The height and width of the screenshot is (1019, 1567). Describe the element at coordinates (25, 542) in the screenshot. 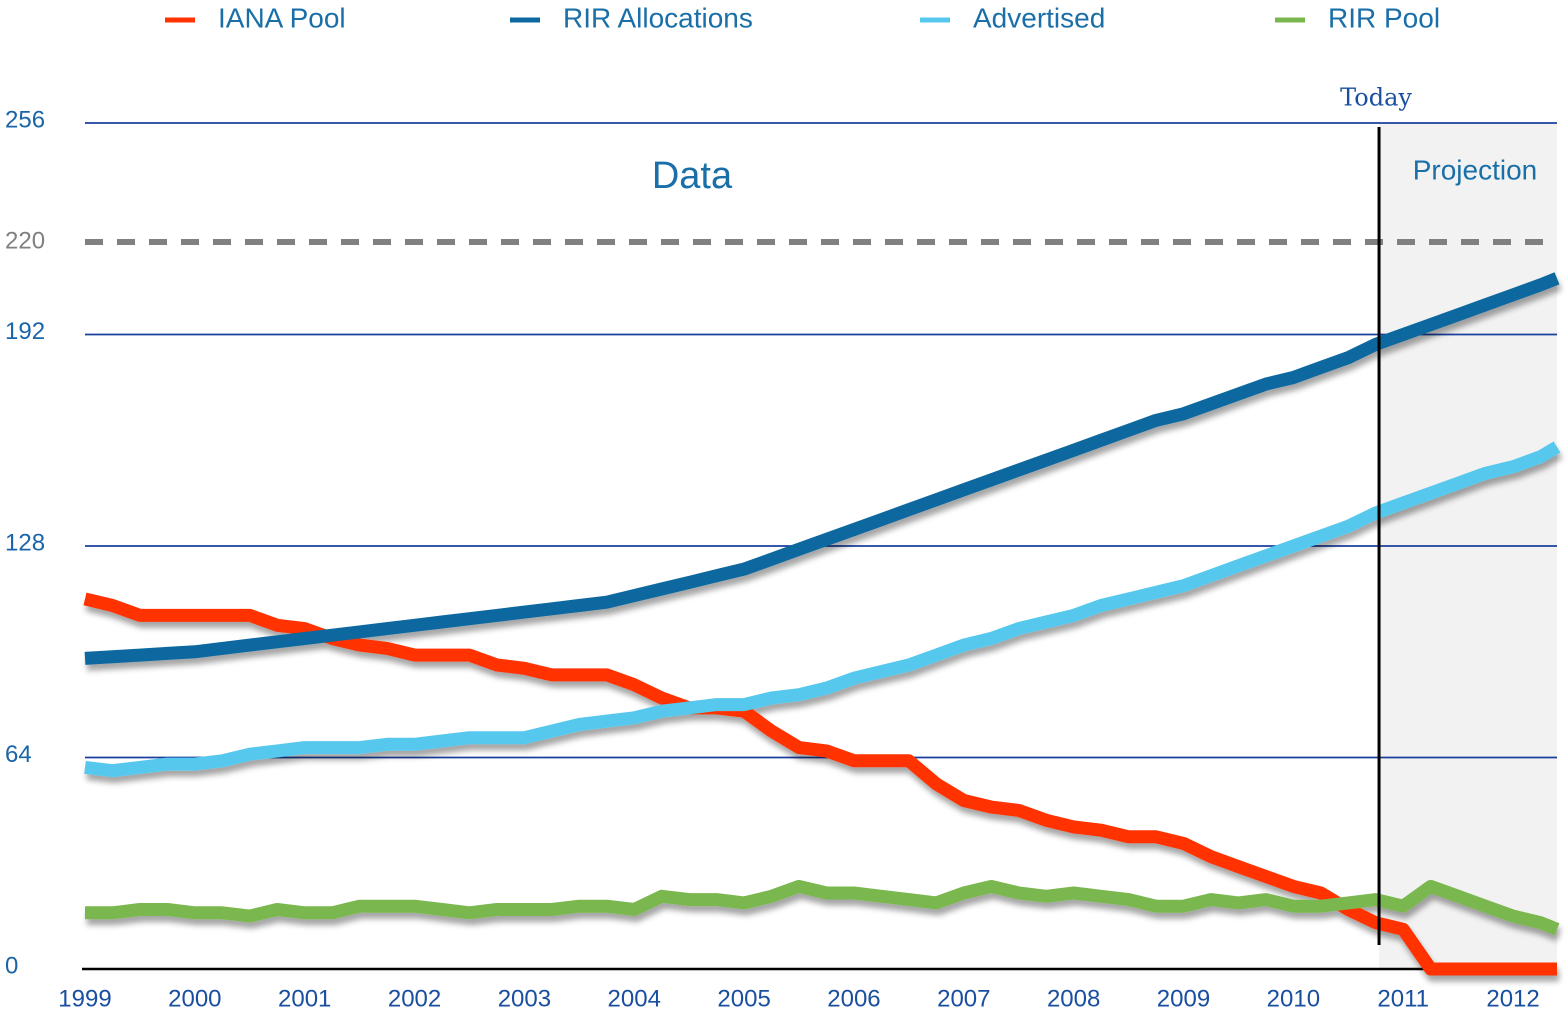

I see `y-tick-label: 128` at that location.